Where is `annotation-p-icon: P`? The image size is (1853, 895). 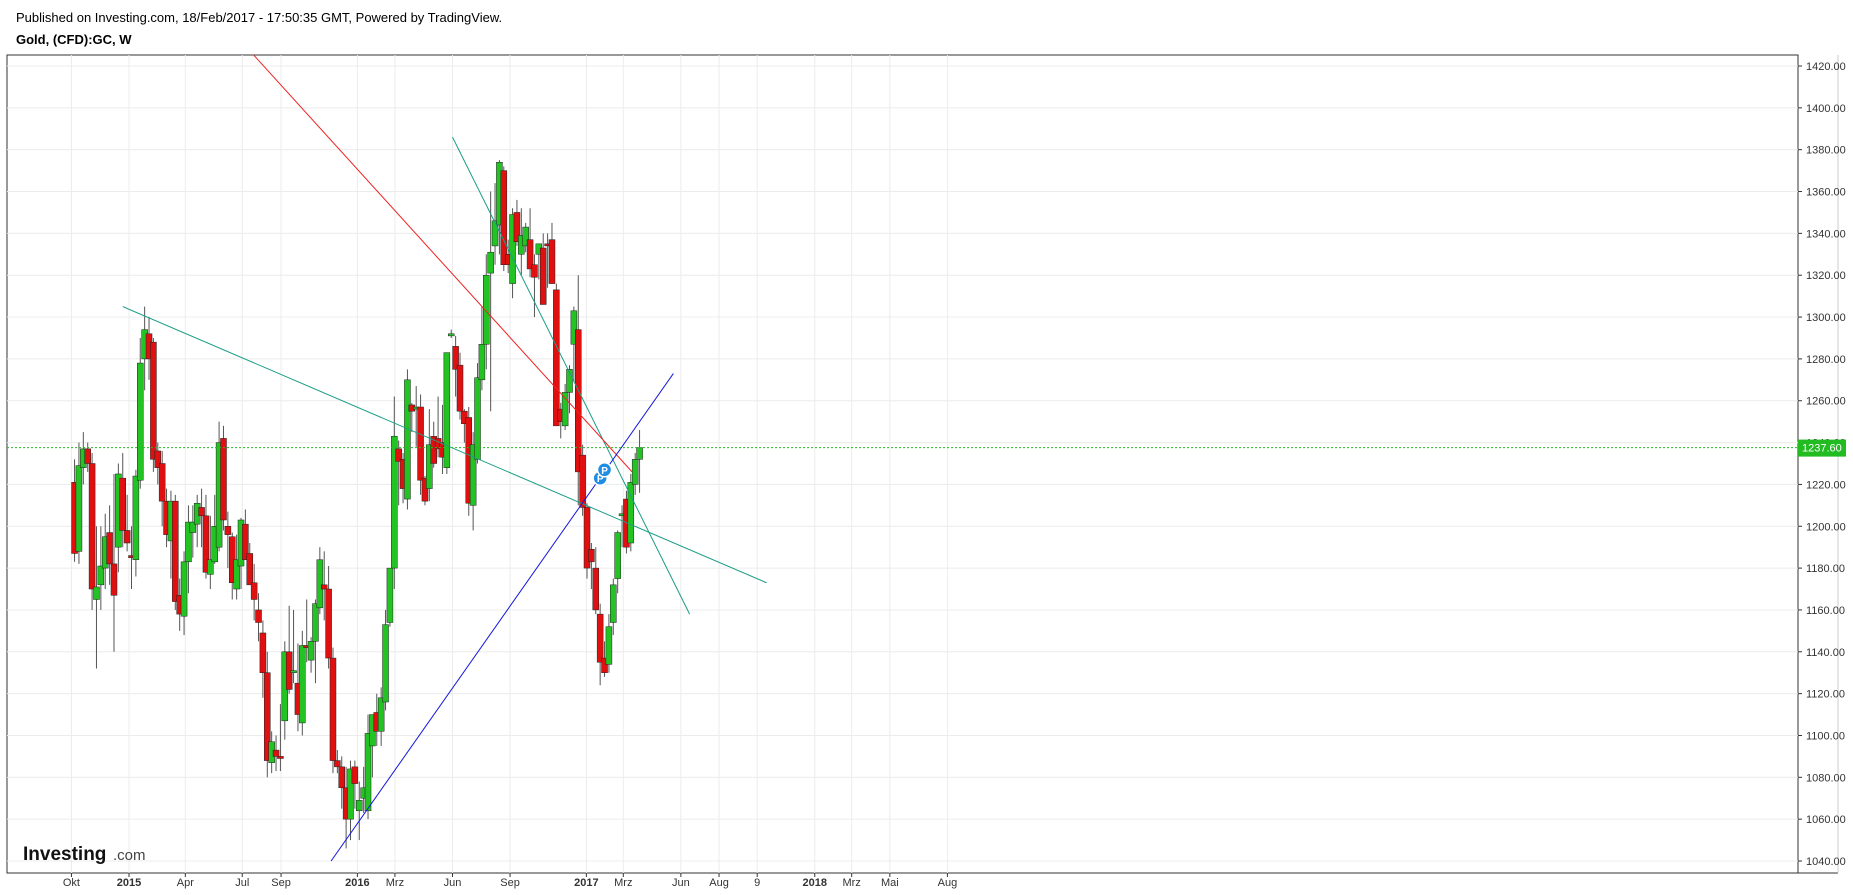
annotation-p-icon: P is located at coordinates (604, 470).